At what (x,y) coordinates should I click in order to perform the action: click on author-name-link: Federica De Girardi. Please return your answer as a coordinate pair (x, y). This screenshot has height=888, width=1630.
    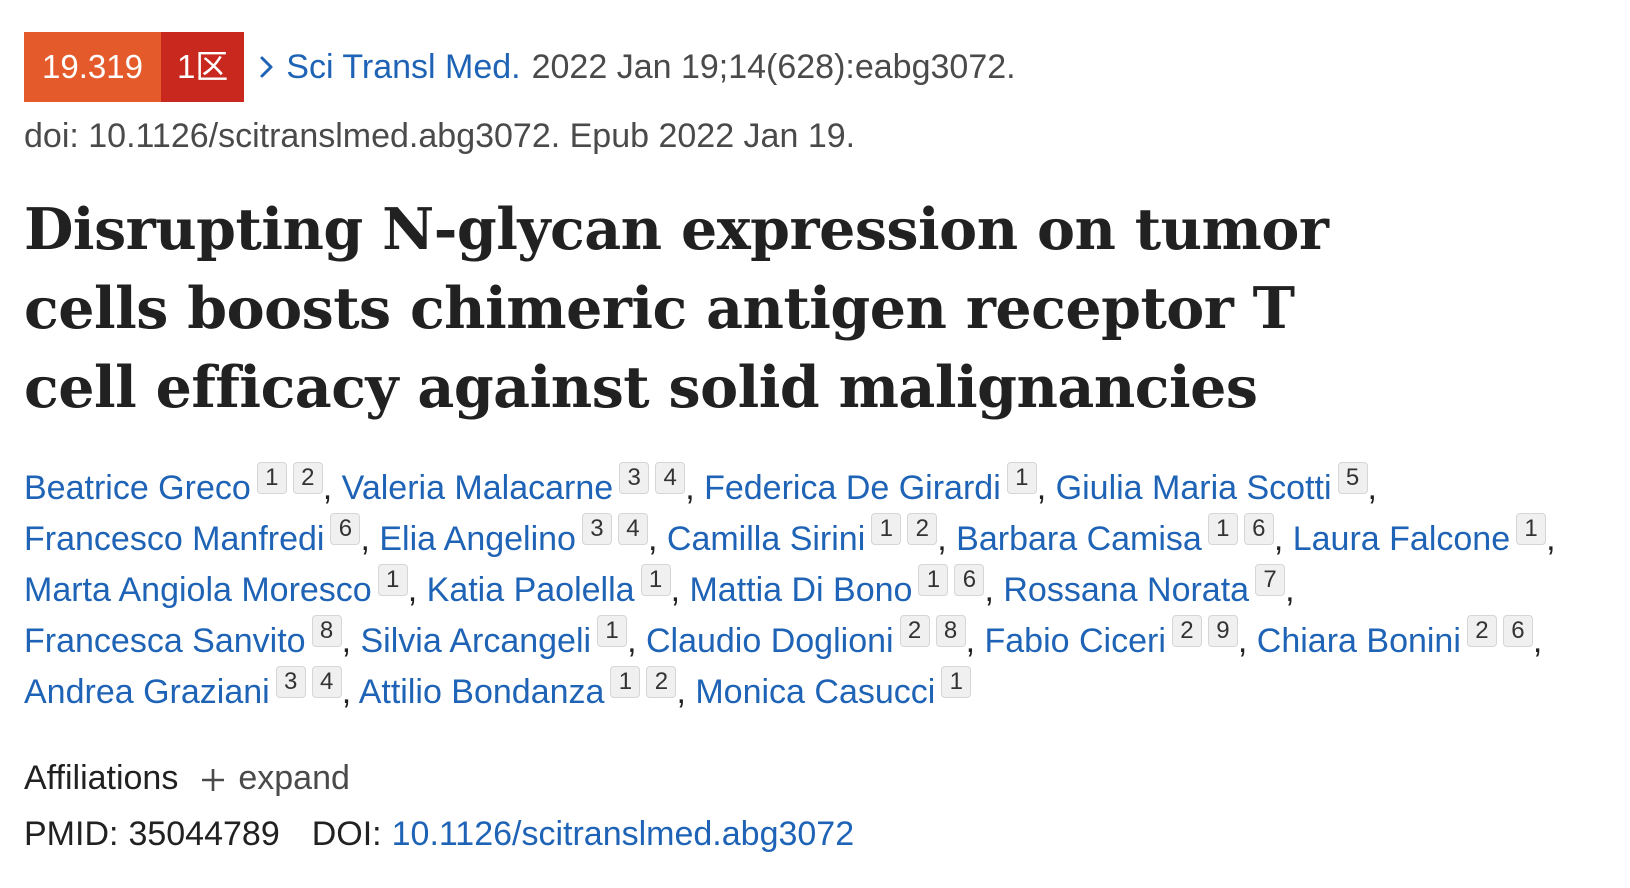
    Looking at the image, I should click on (852, 488).